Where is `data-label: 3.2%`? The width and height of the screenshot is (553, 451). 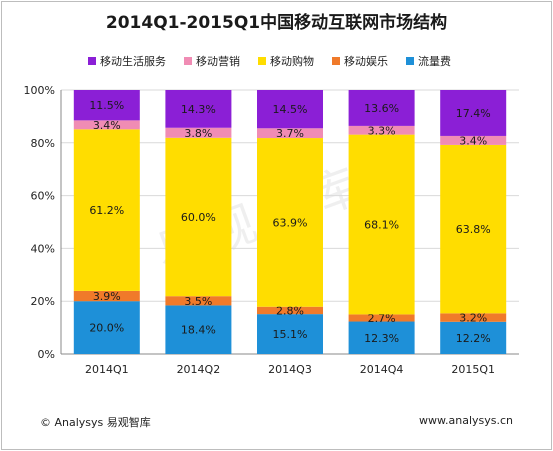 data-label: 3.2% is located at coordinates (473, 318).